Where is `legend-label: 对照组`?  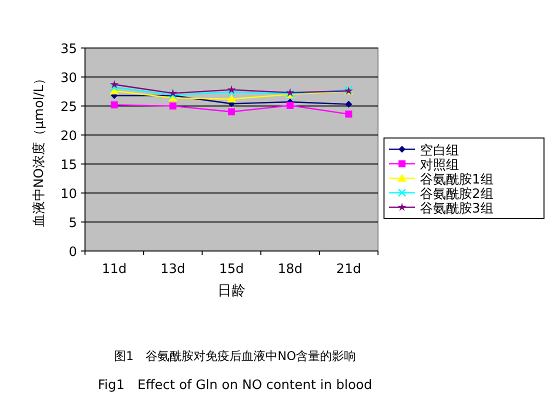
legend-label: 对照组 is located at coordinates (439, 165).